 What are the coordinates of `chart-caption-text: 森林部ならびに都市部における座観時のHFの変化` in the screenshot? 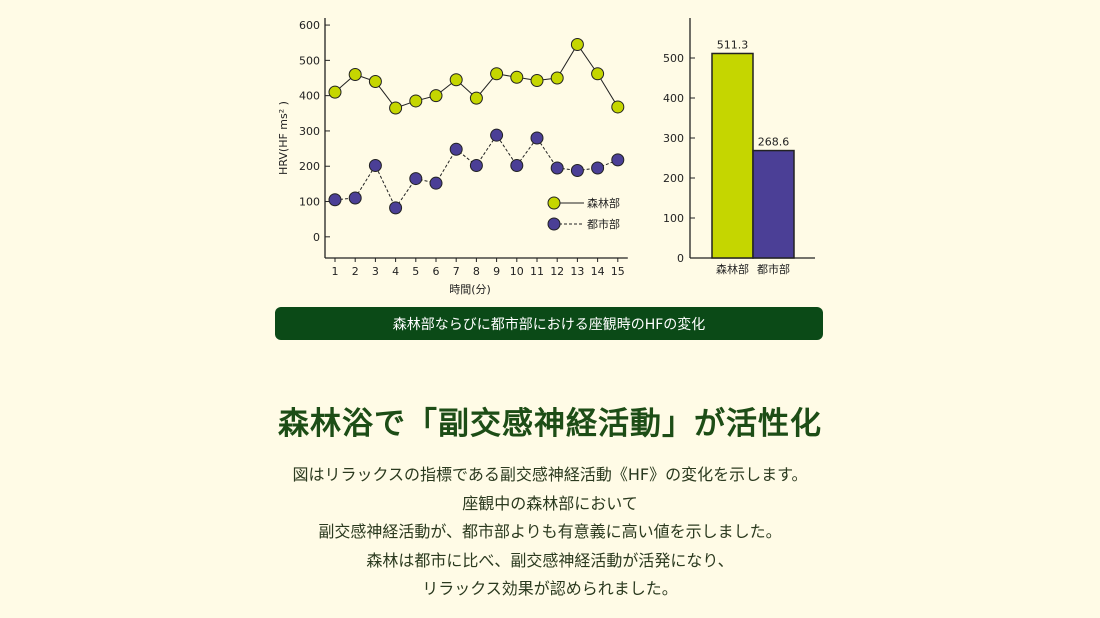 It's located at (549, 324).